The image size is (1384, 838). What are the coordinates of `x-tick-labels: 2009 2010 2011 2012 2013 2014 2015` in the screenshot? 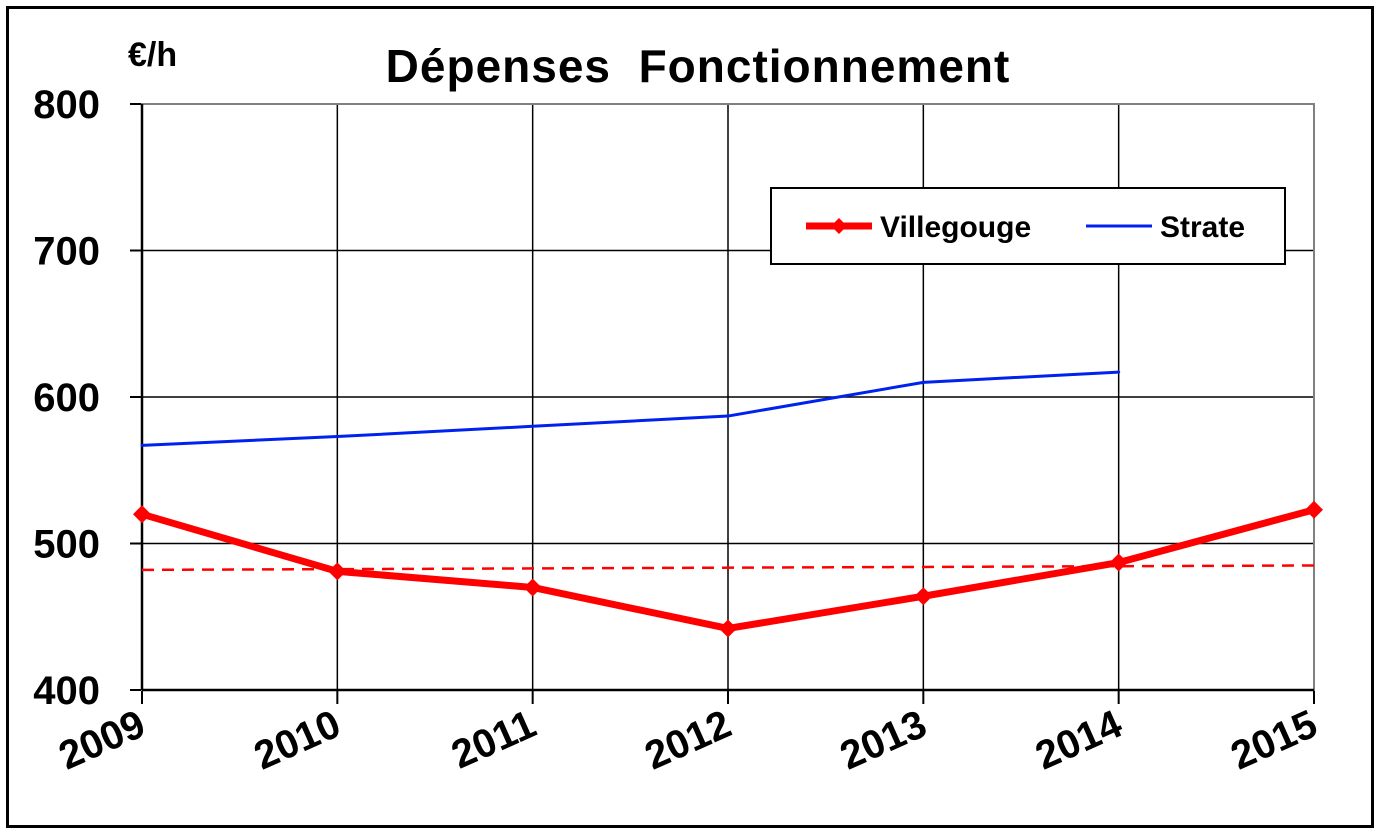 It's located at (687, 740).